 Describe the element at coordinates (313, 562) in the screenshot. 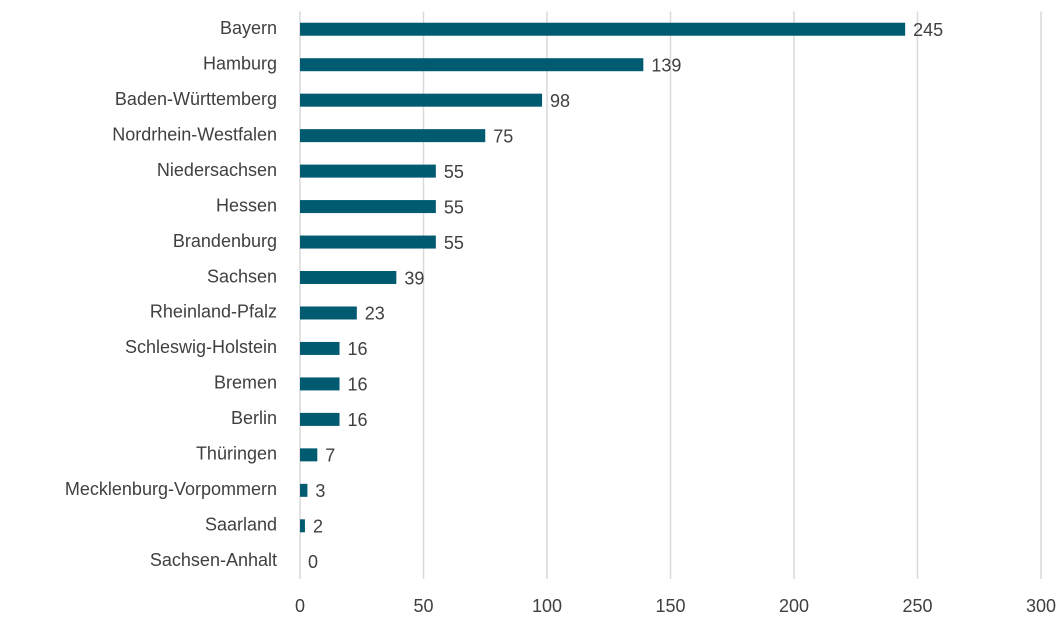

I see `data-label: 0` at that location.